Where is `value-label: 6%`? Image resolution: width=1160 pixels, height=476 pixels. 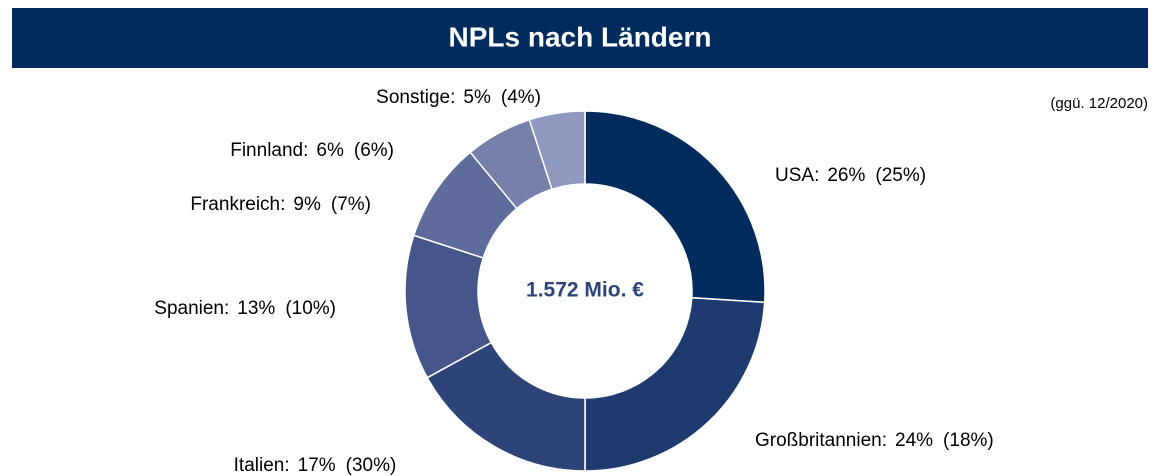 value-label: 6% is located at coordinates (330, 150).